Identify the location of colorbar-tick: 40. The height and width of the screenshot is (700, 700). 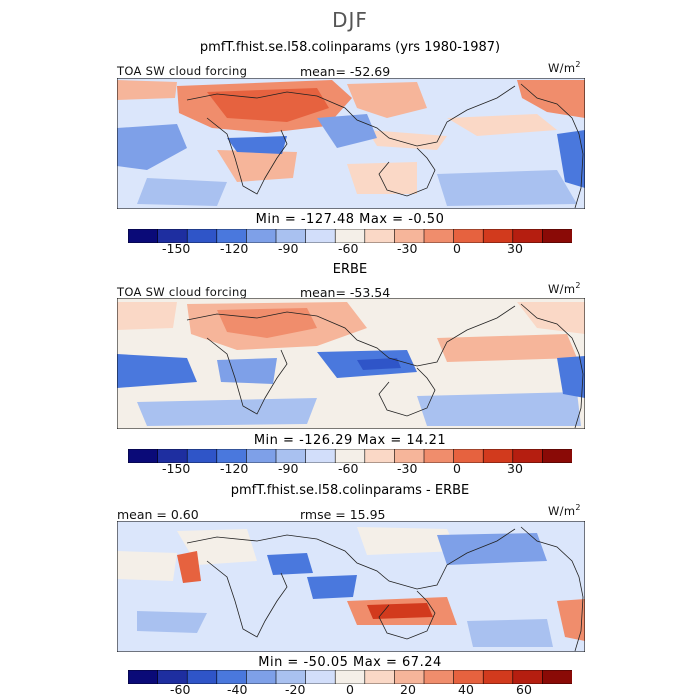
(466, 689).